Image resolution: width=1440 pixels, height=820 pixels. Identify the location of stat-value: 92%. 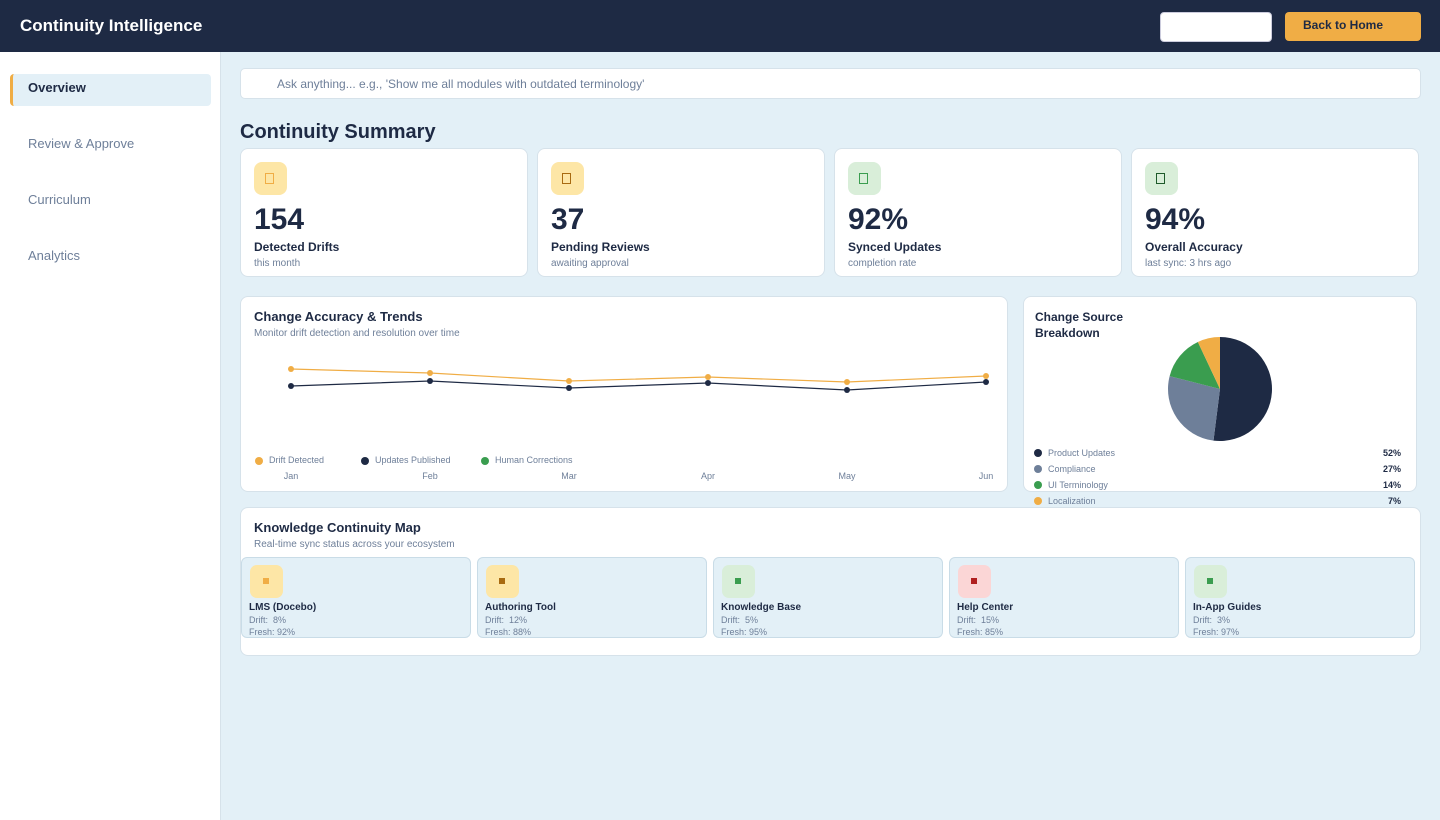
(878, 219).